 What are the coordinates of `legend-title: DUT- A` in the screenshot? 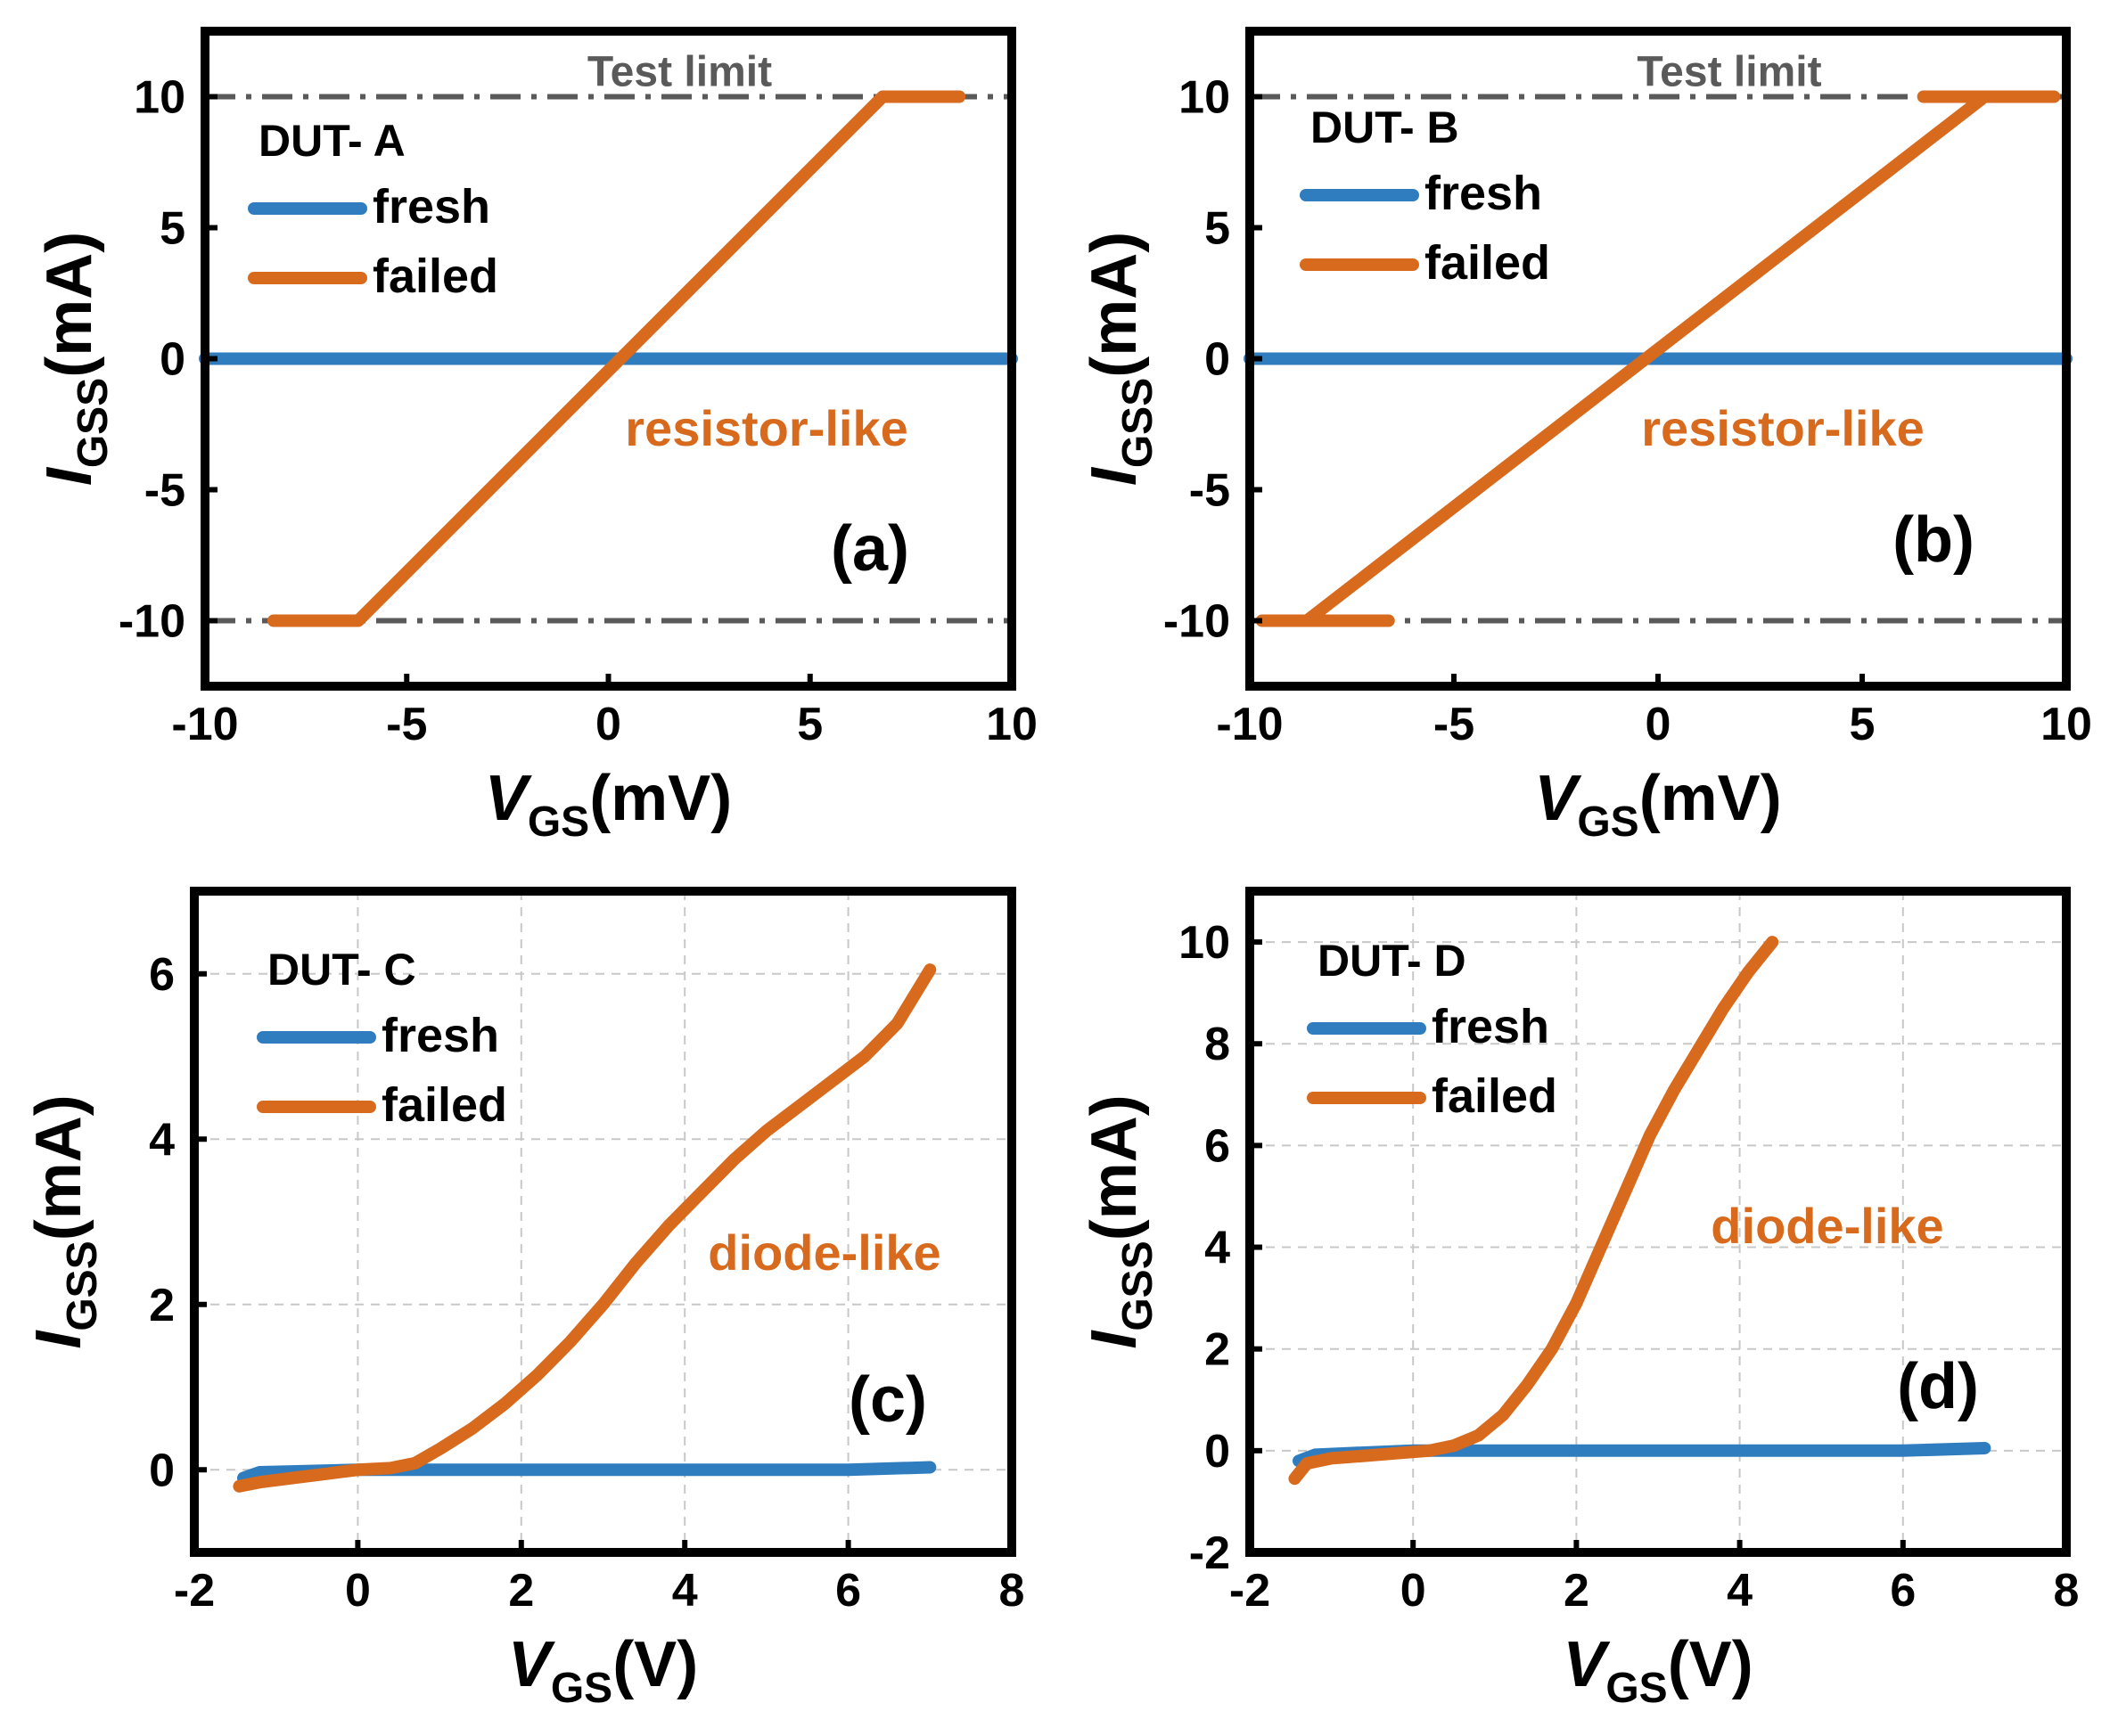 It's located at (332, 141).